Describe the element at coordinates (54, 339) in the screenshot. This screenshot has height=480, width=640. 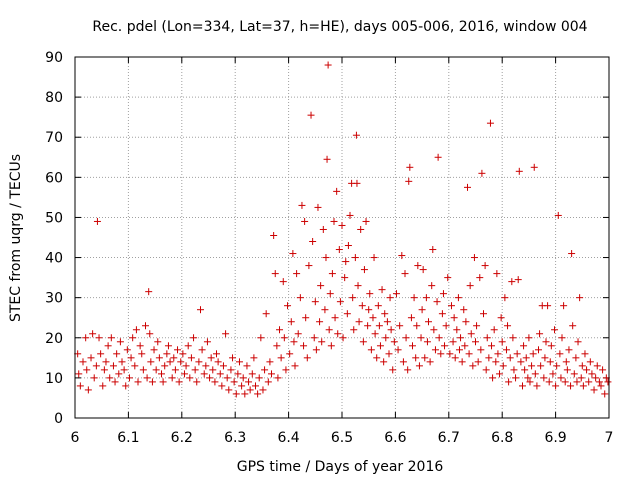
I see `y-tick-label: 20` at that location.